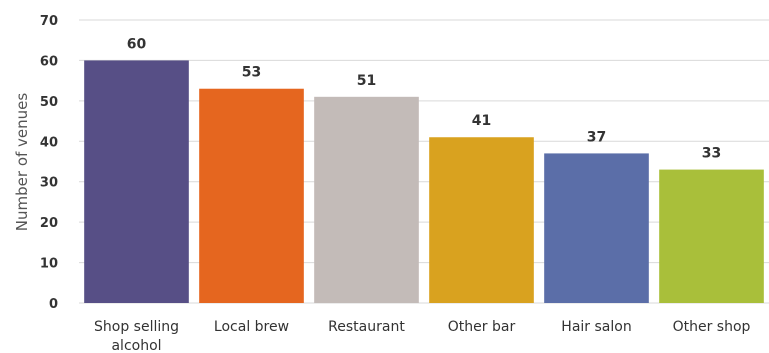  Describe the element at coordinates (482, 327) in the screenshot. I see `category-label: Other bar` at that location.